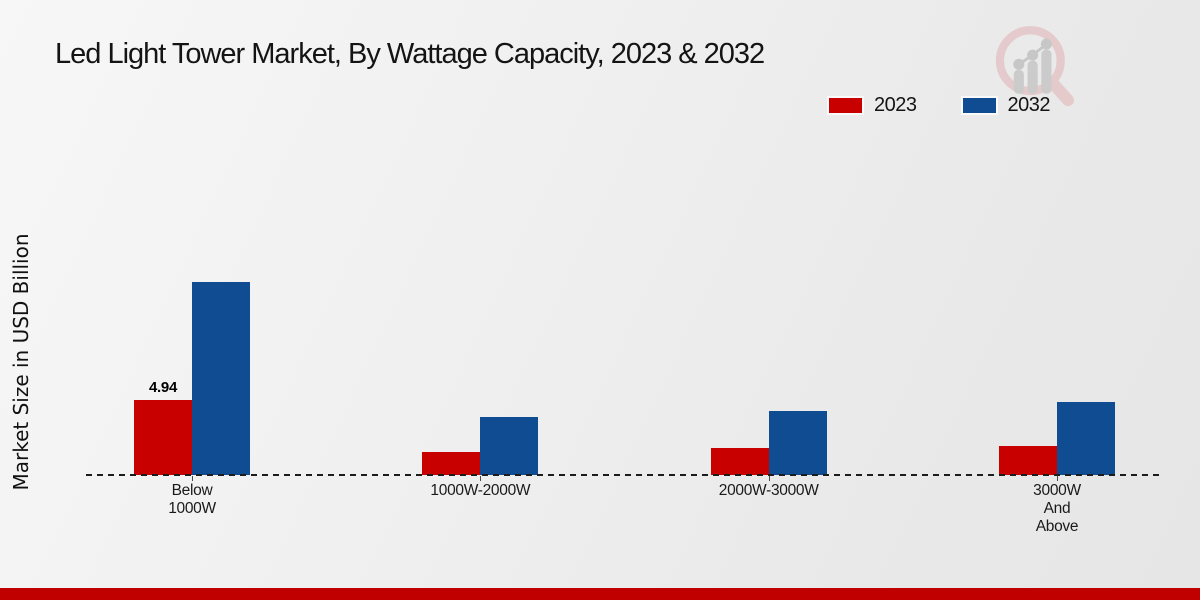 The width and height of the screenshot is (1200, 600). What do you see at coordinates (768, 490) in the screenshot?
I see `category-label-2000w-3000w: 2000W-3000W` at bounding box center [768, 490].